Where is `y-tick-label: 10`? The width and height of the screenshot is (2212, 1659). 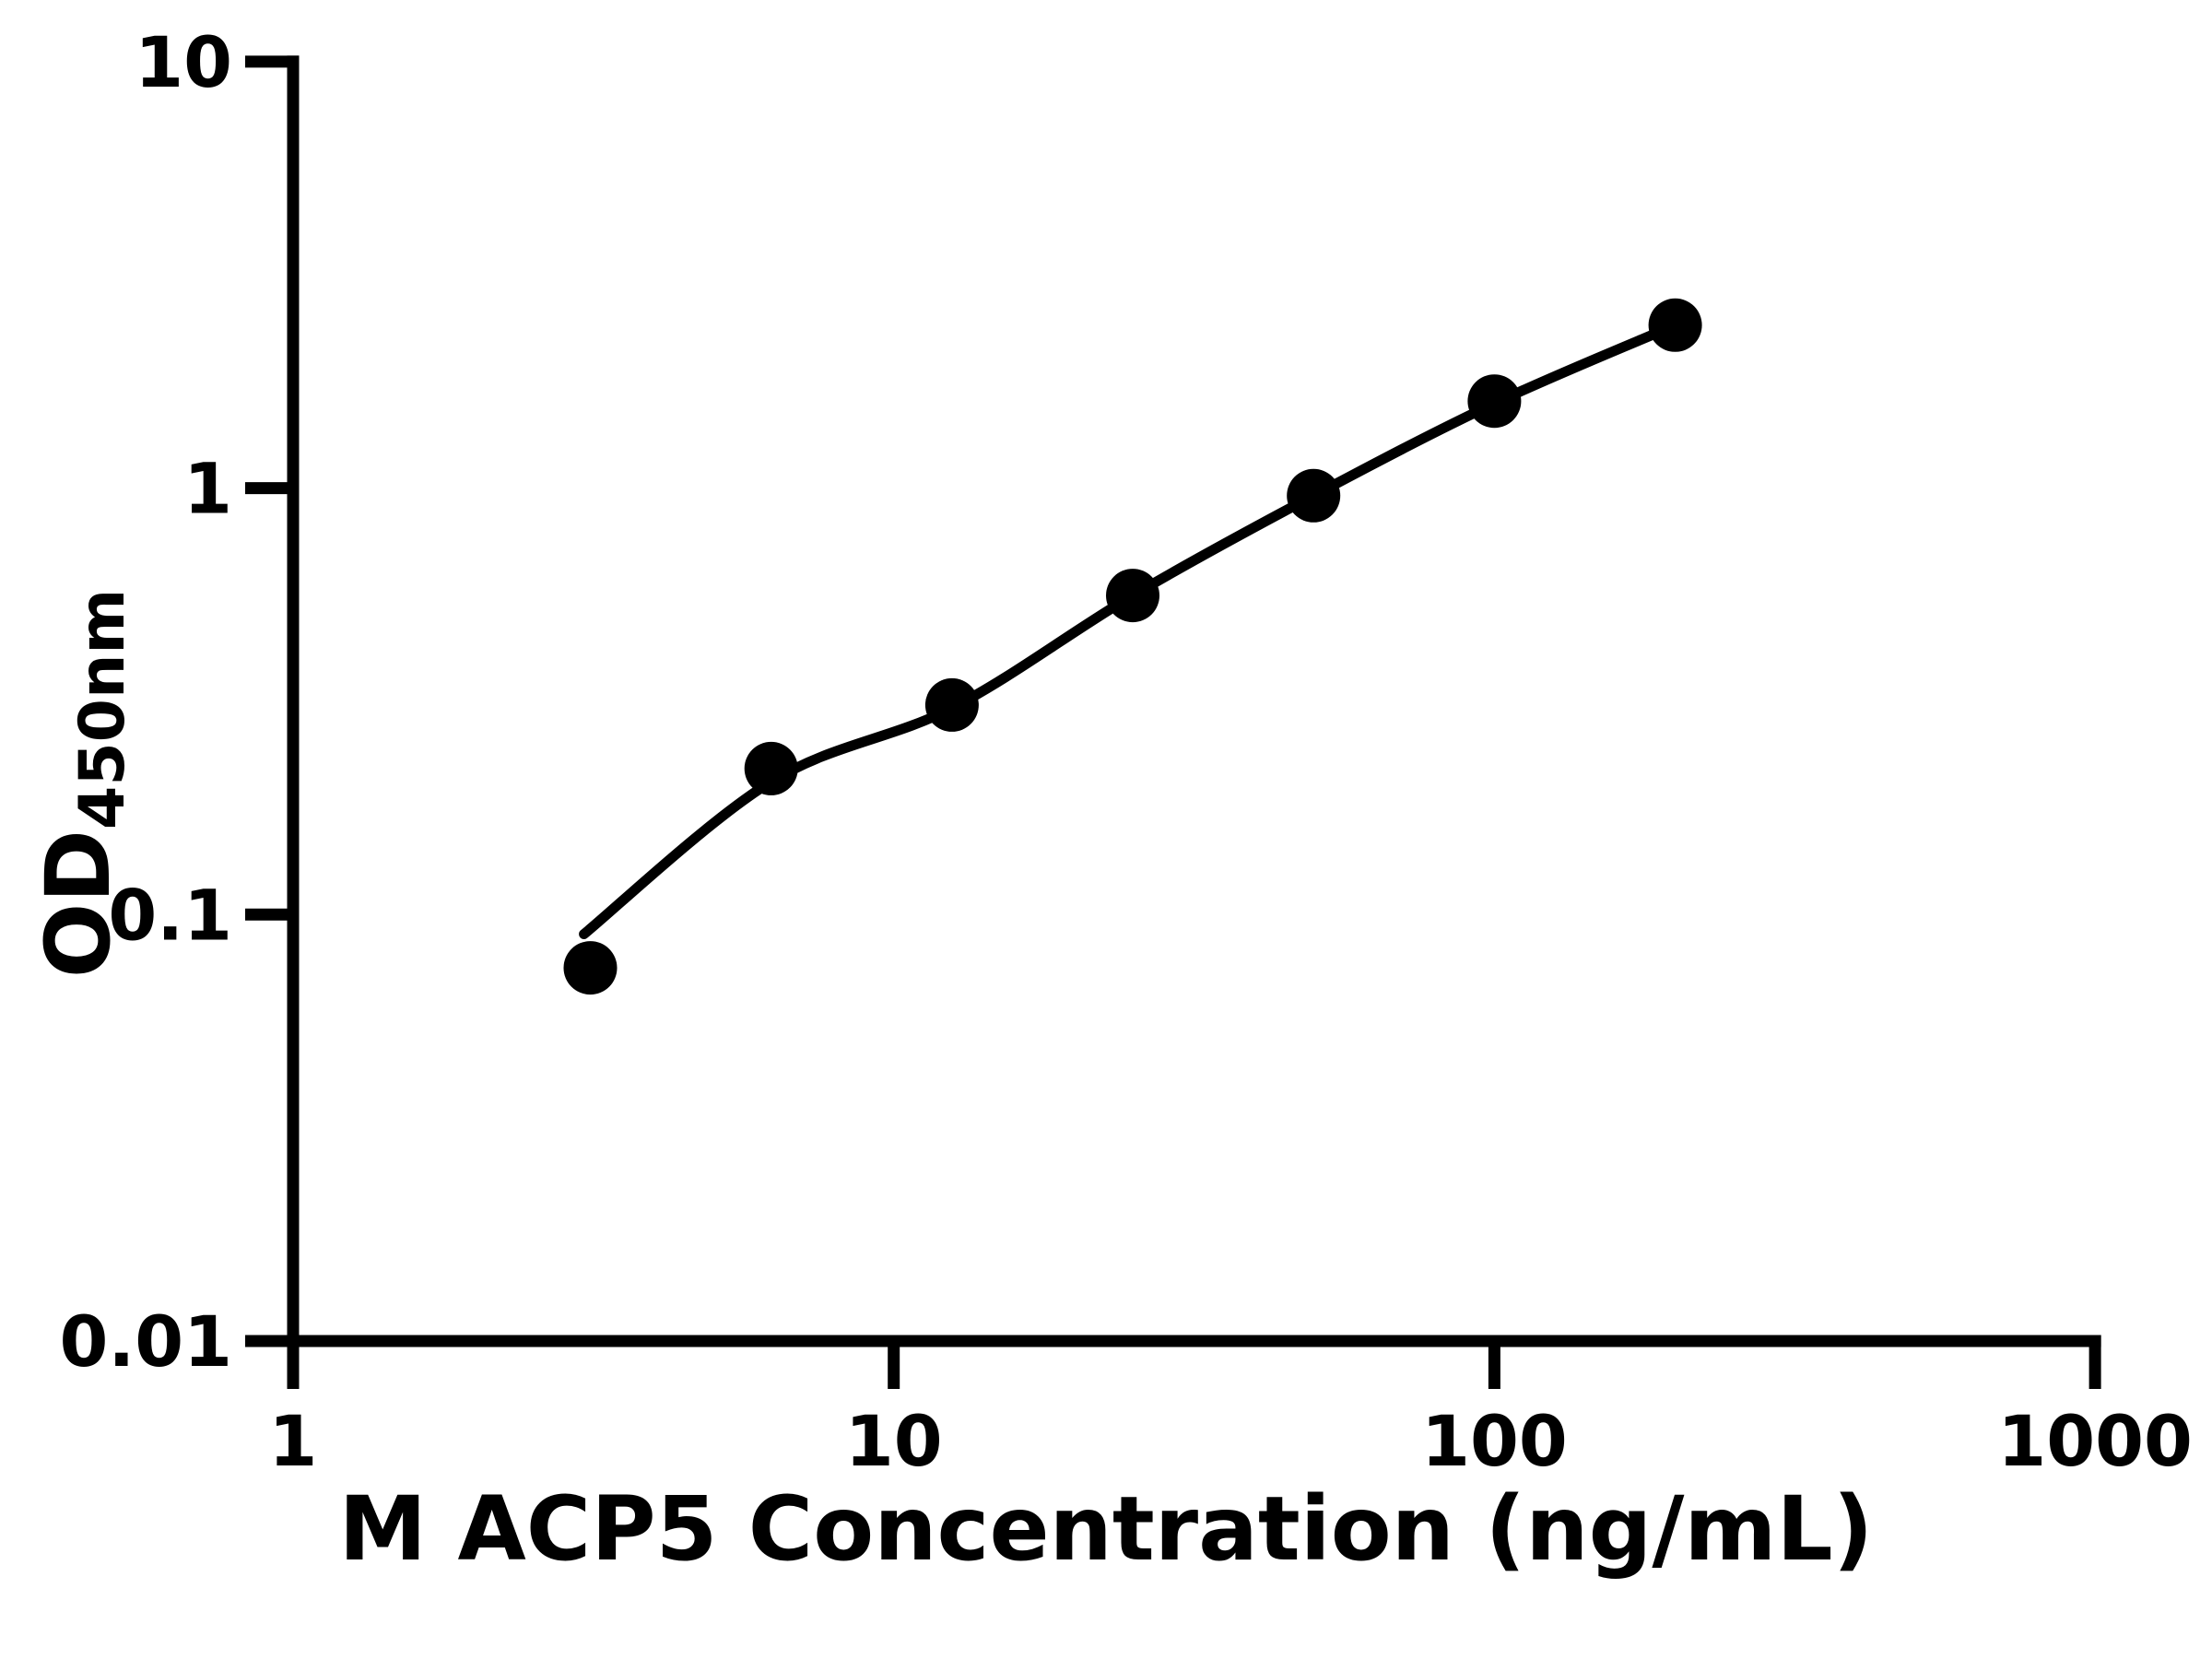 y-tick-label: 10 is located at coordinates (183, 62).